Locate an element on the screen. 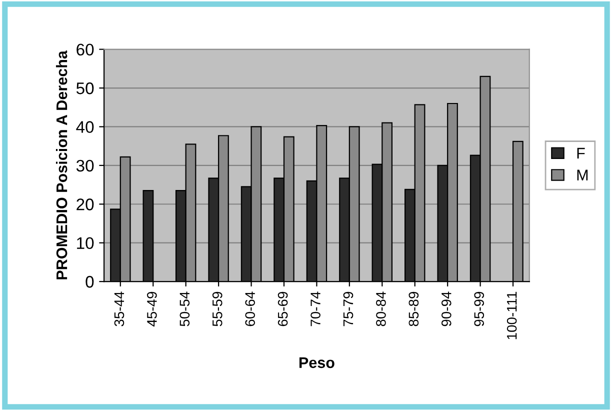  x-tick-label: 100-111 is located at coordinates (511, 316).